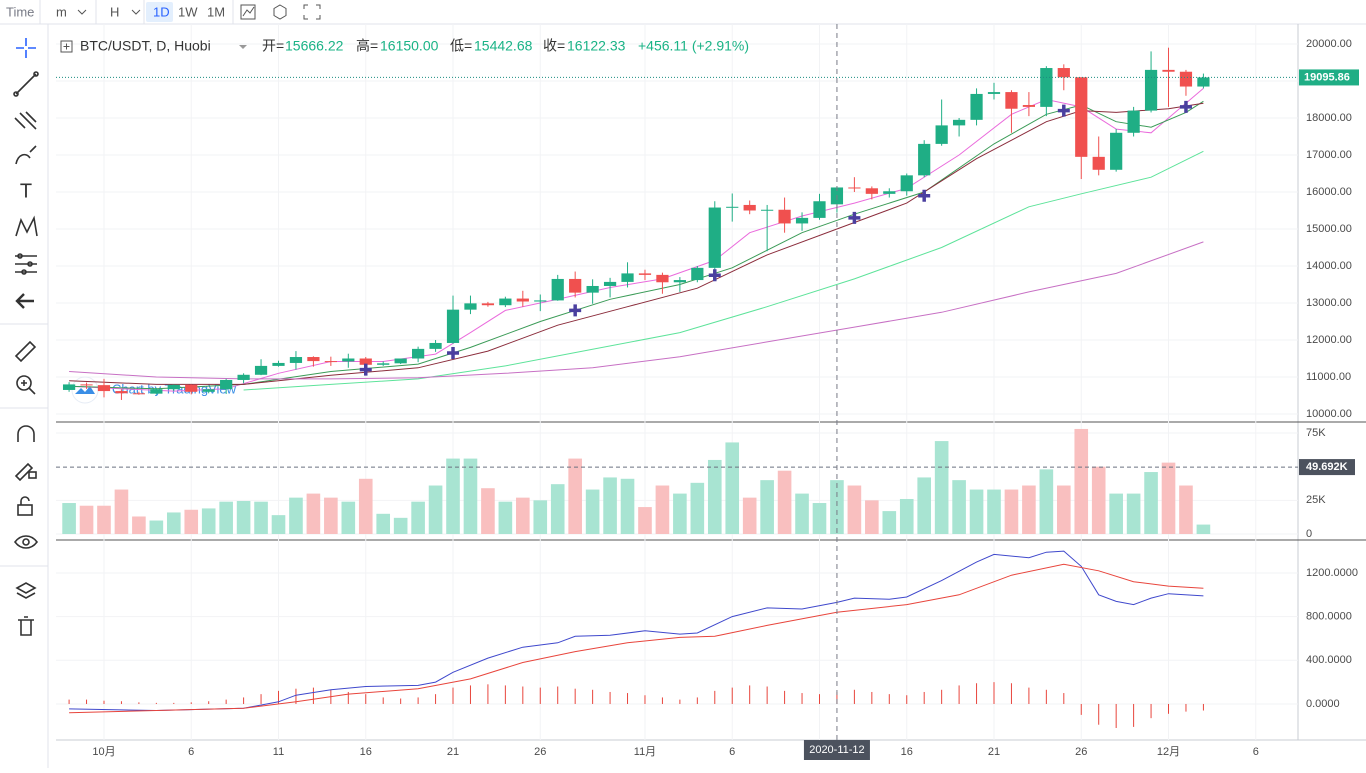  Describe the element at coordinates (26, 385) in the screenshot. I see `zoom-tool` at that location.